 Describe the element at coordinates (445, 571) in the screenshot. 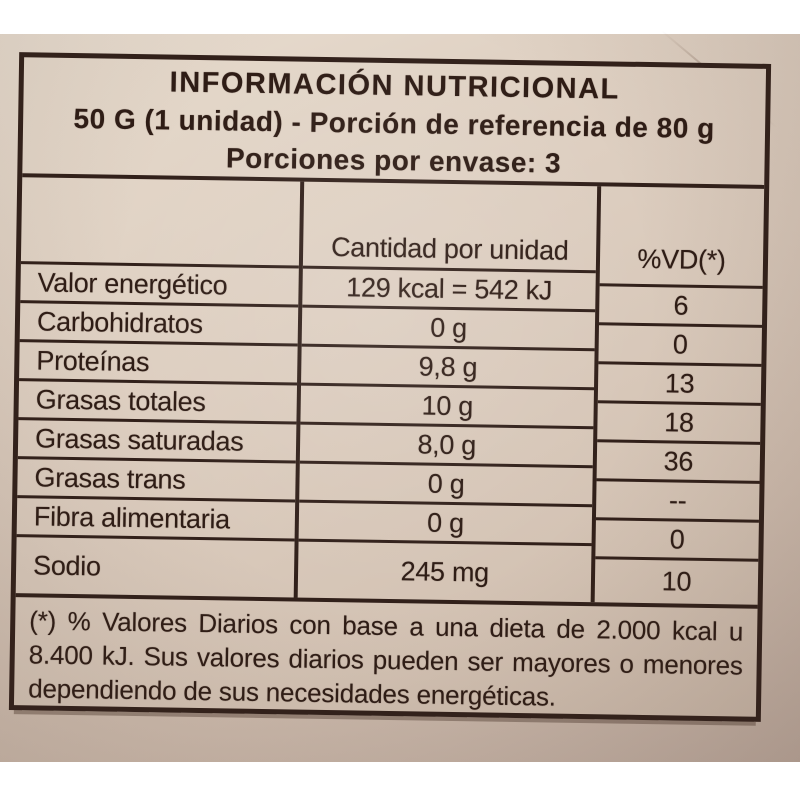

I see `amount-cell: 245 mg` at that location.